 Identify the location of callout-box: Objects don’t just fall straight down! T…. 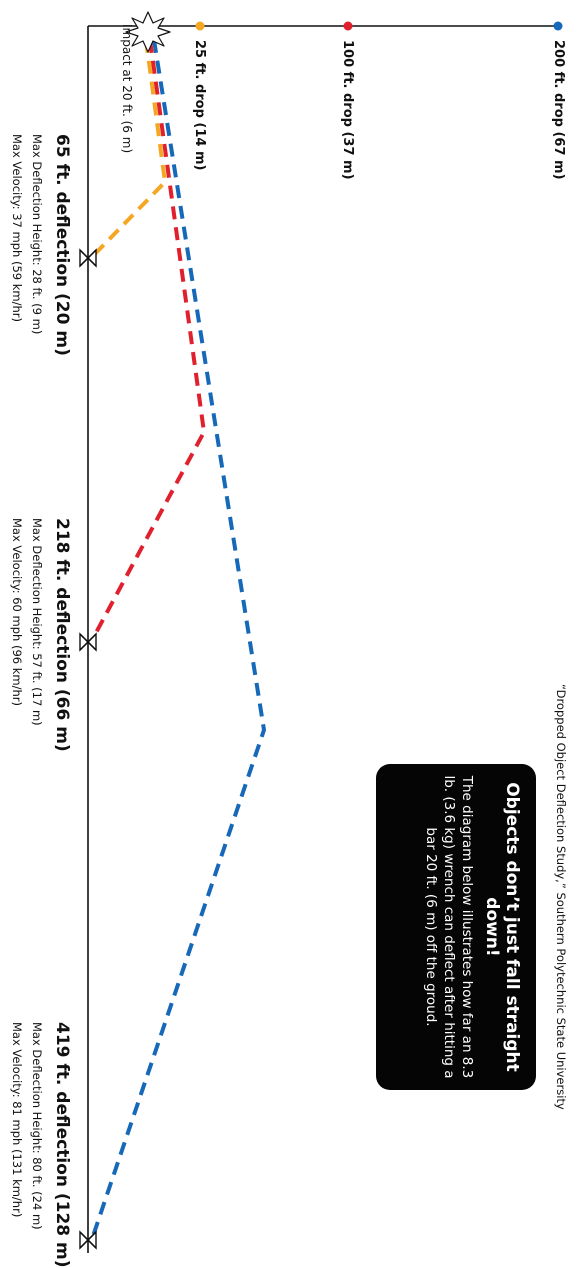
(456, 927).